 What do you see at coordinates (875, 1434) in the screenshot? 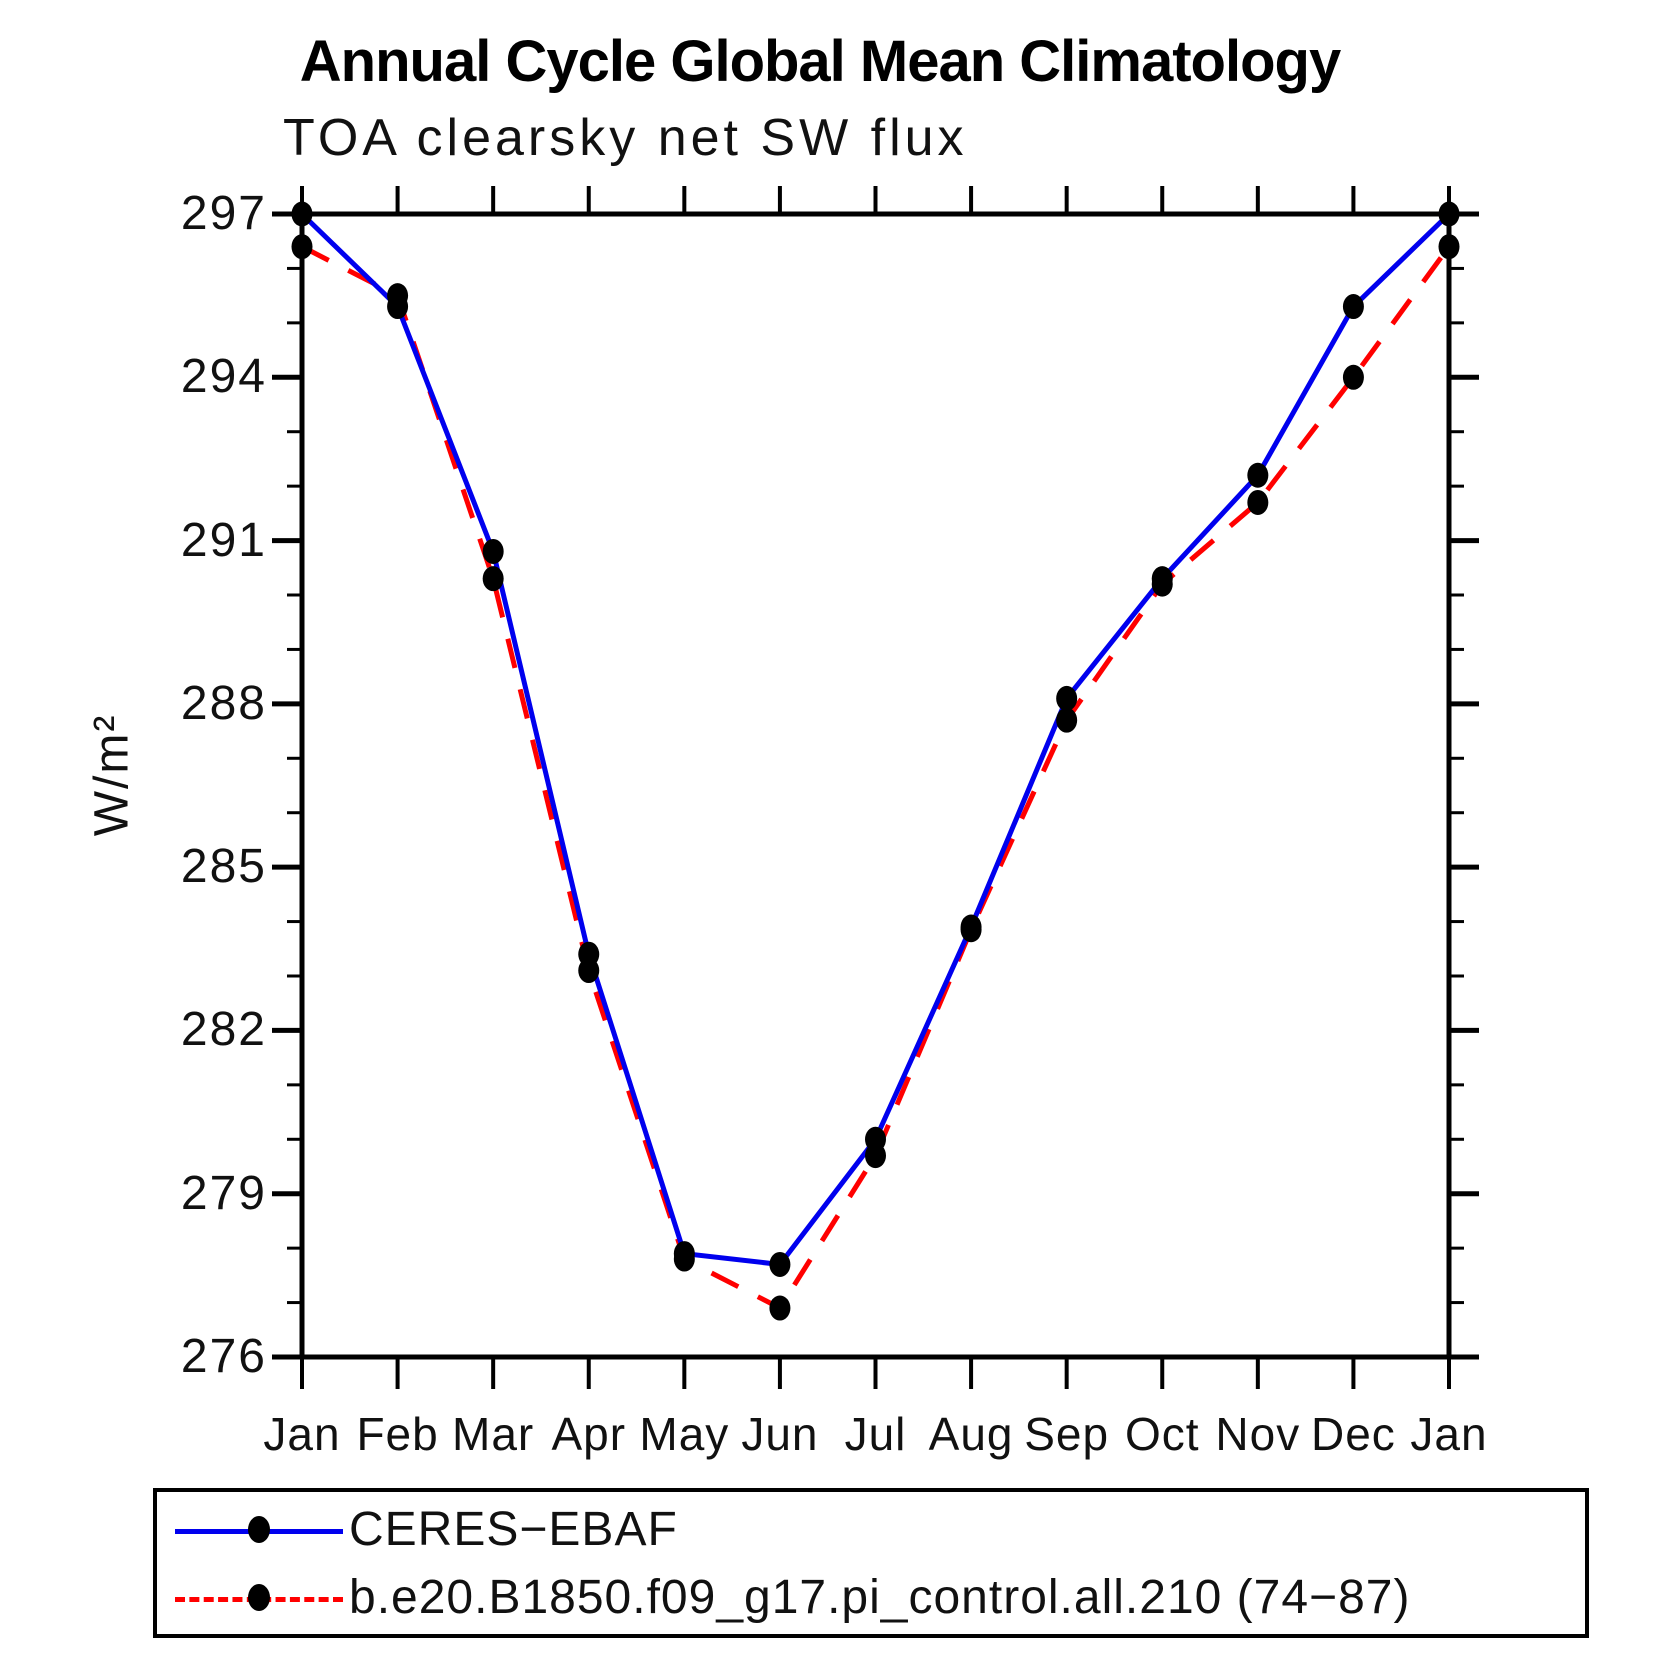
I see `x-tick-label: Jul` at bounding box center [875, 1434].